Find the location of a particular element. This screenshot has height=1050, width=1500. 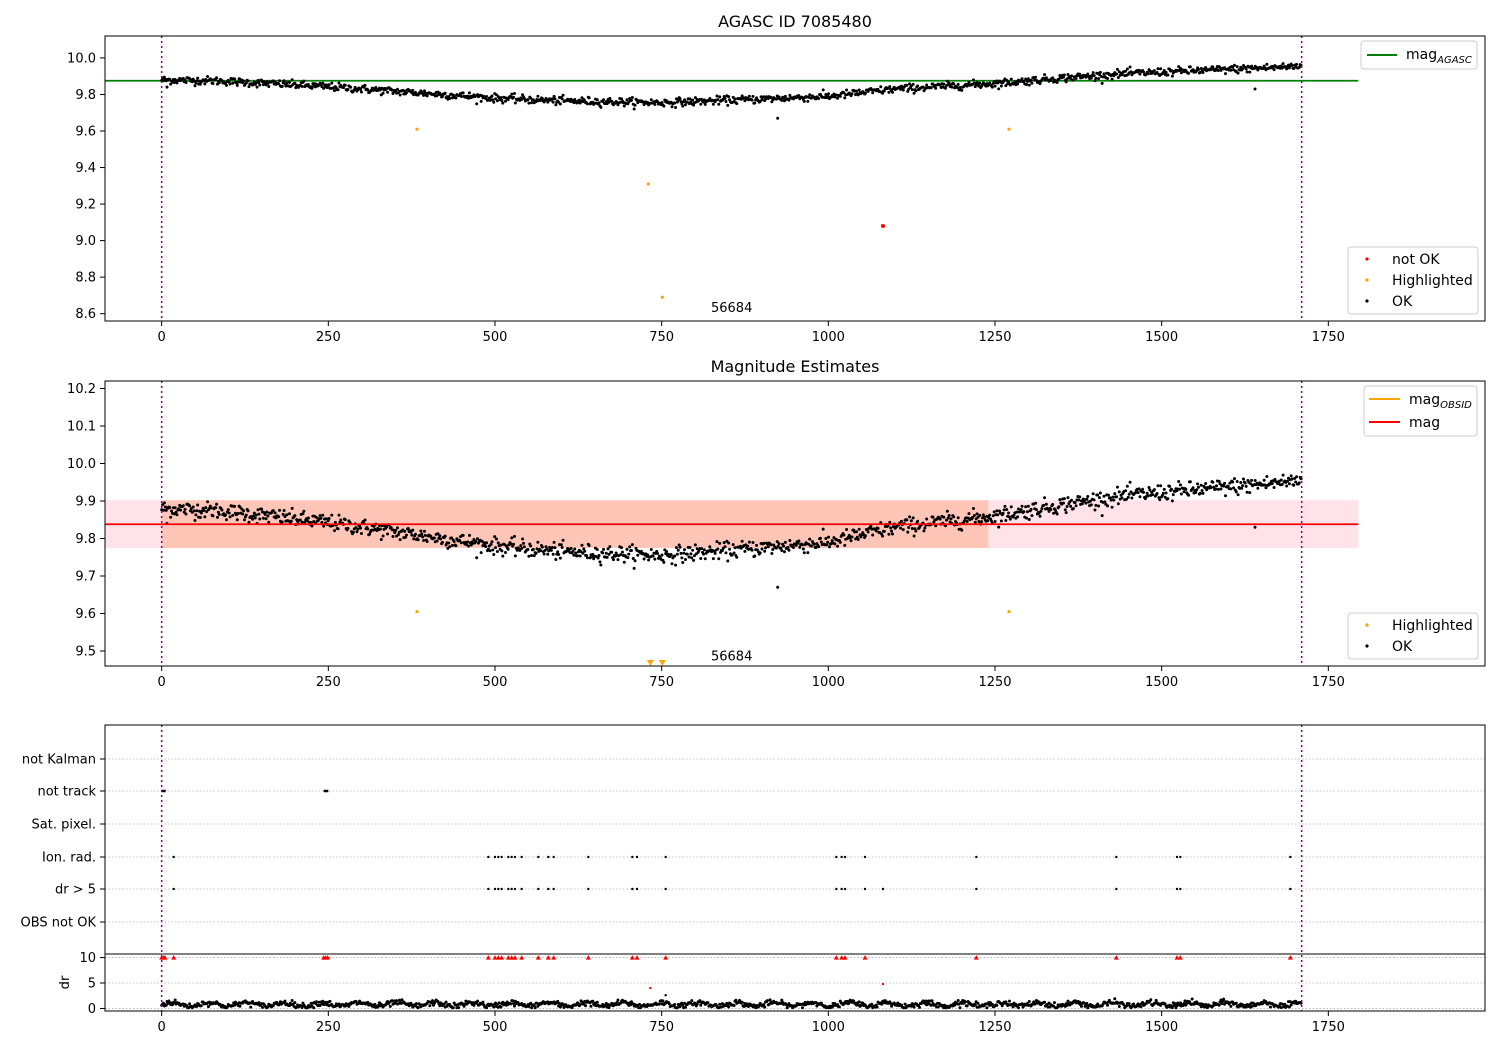

dr-points is located at coordinates (731, 1003).